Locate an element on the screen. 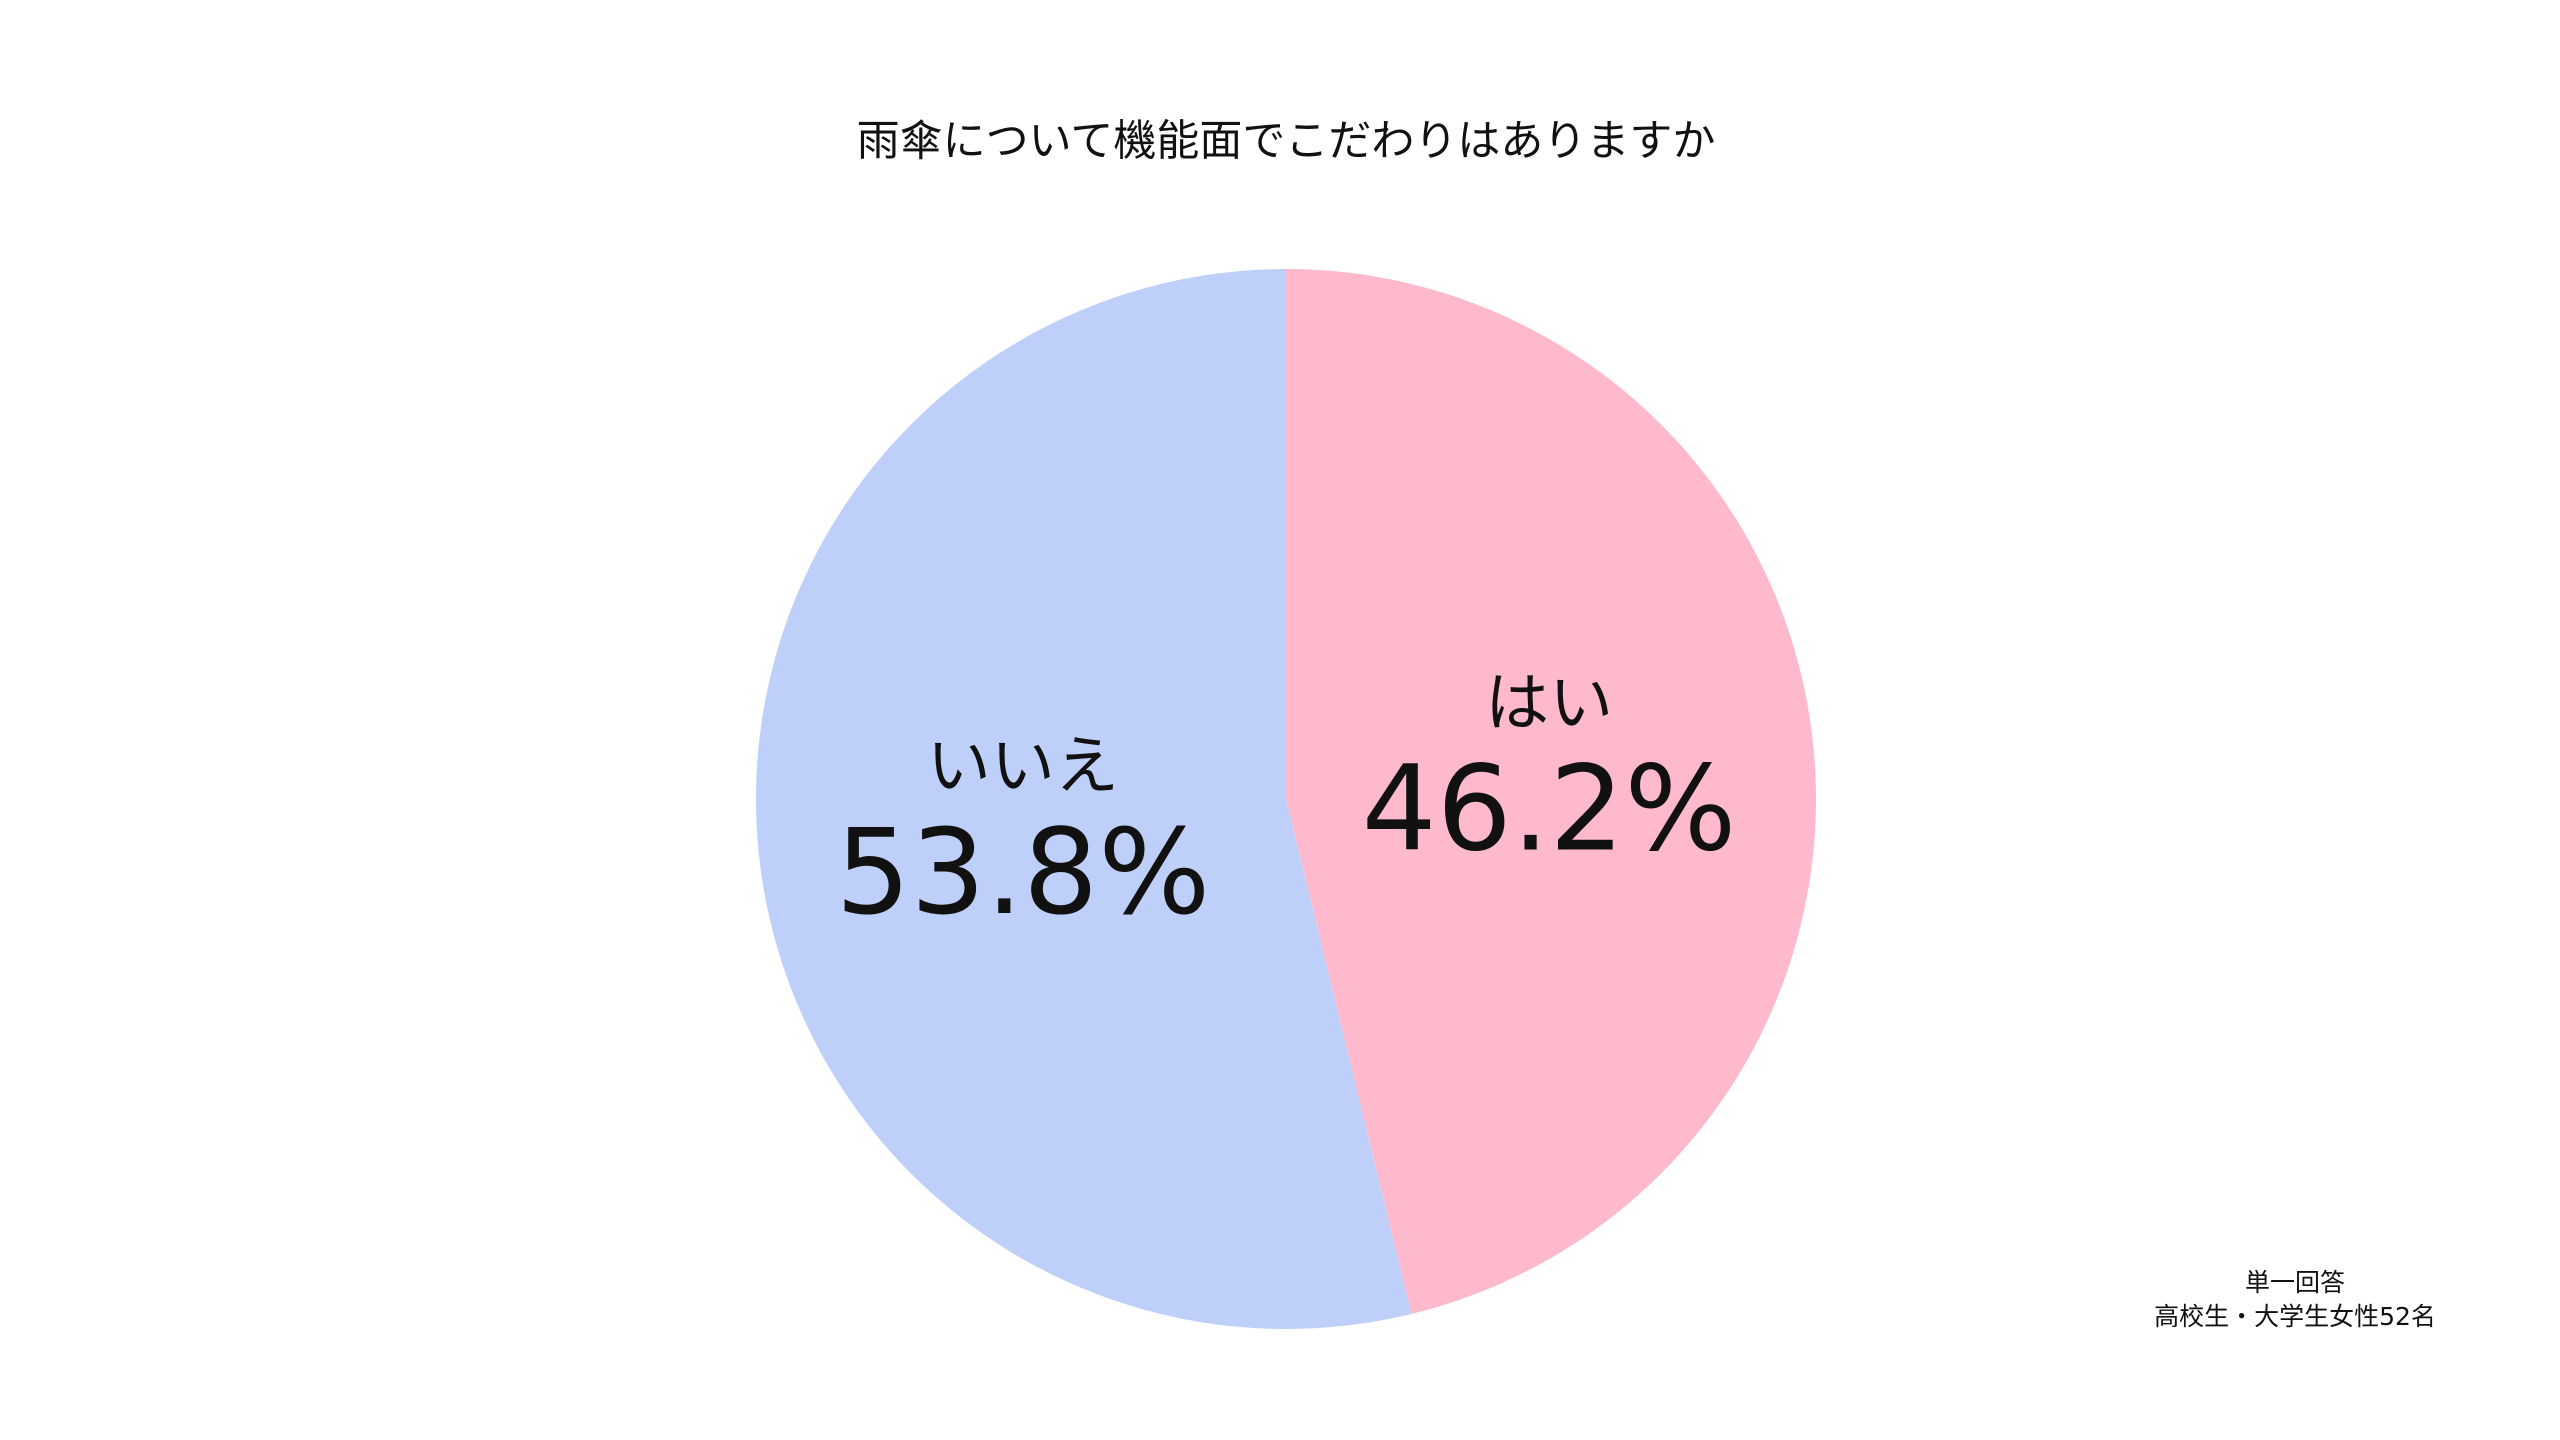 Image resolution: width=2560 pixels, height=1440 pixels. note: 単一回答 is located at coordinates (2295, 1282).